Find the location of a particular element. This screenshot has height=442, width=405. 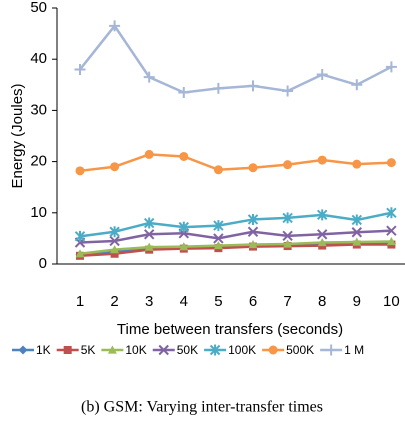

legend-label: 50K is located at coordinates (187, 350).